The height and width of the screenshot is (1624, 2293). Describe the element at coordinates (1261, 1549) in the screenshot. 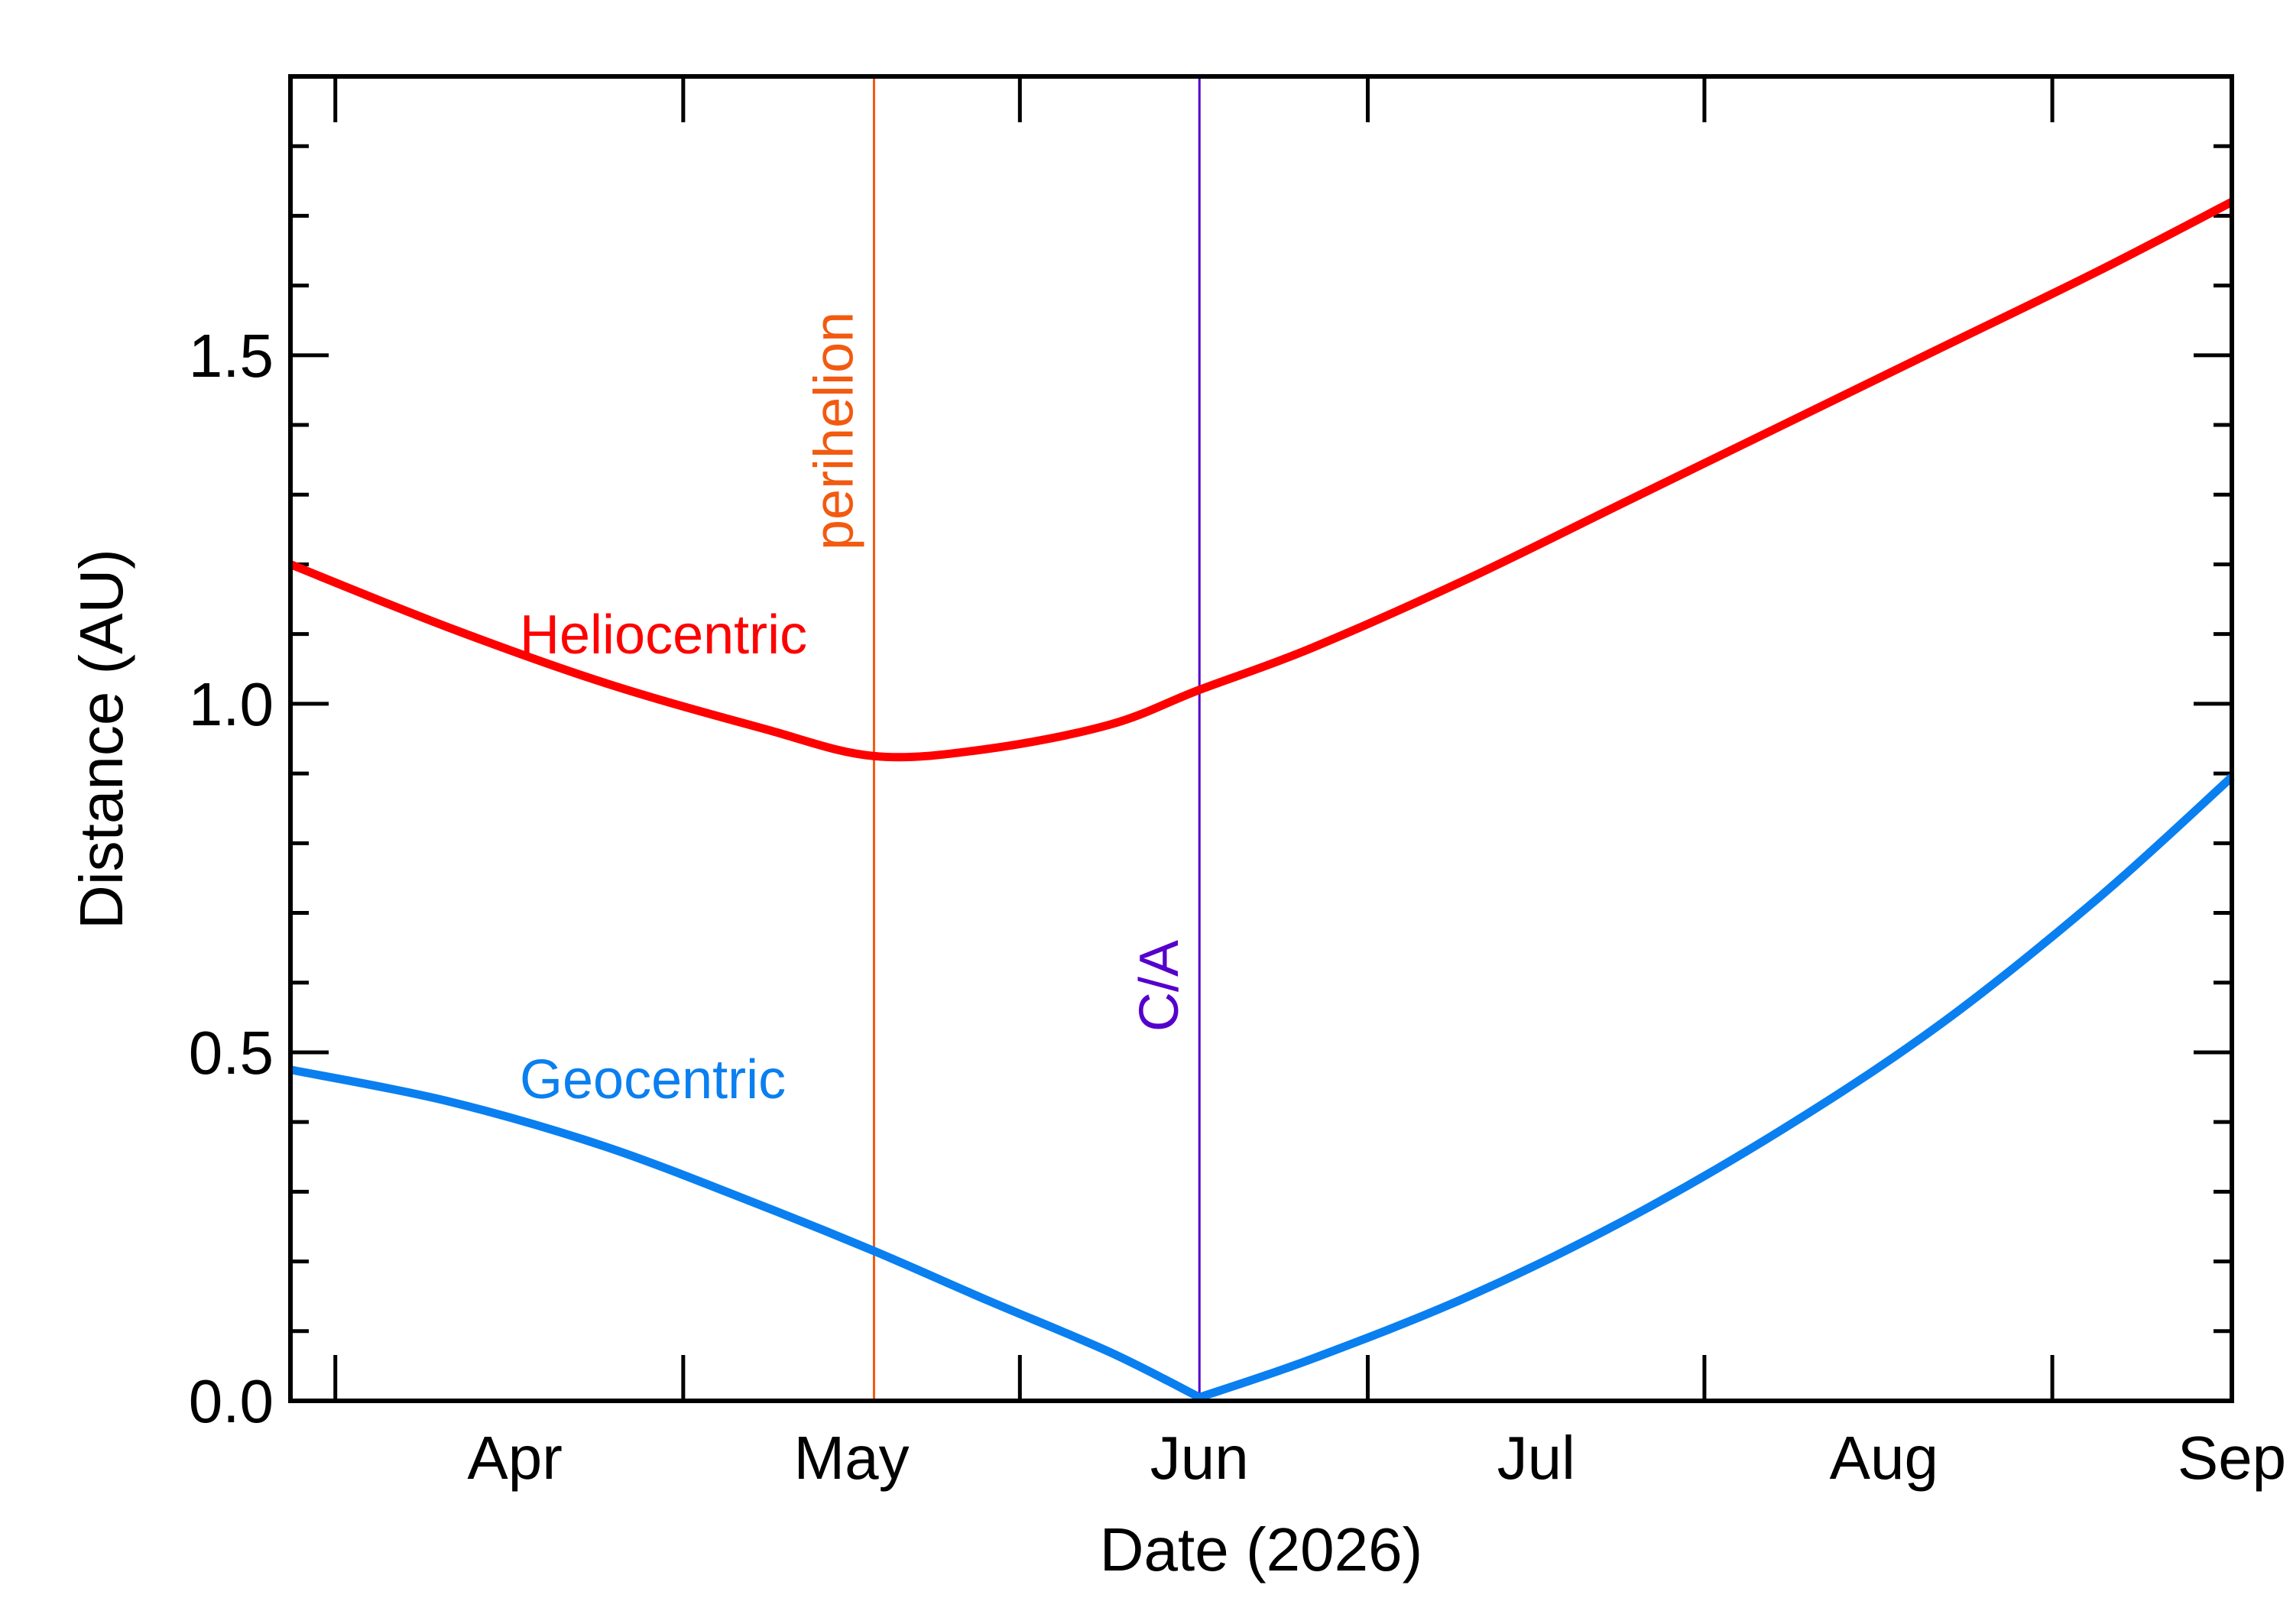

I see `x-axis-title: Date (2026)` at that location.